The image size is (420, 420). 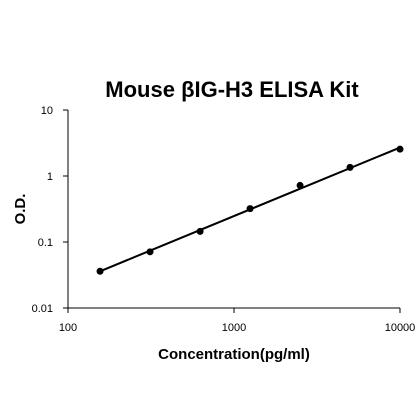 What do you see at coordinates (47, 111) in the screenshot?
I see `y-tick-label: 10` at bounding box center [47, 111].